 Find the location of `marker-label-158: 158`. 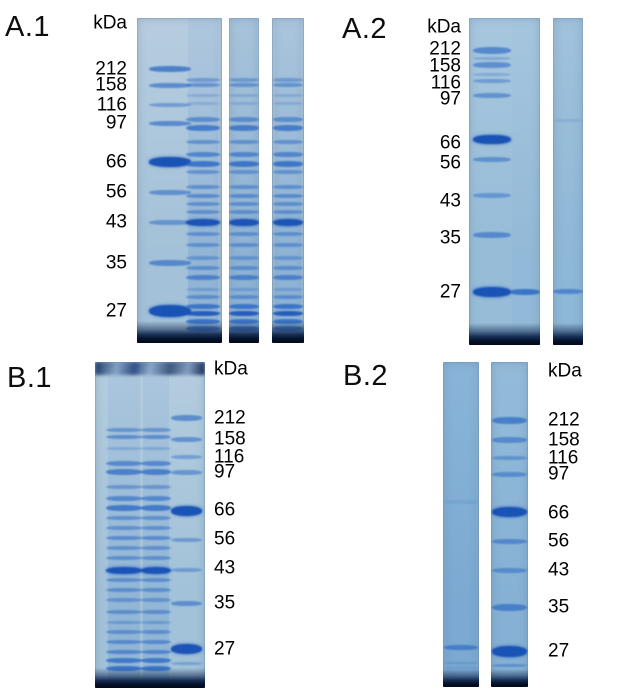

marker-label-158: 158 is located at coordinates (445, 66).